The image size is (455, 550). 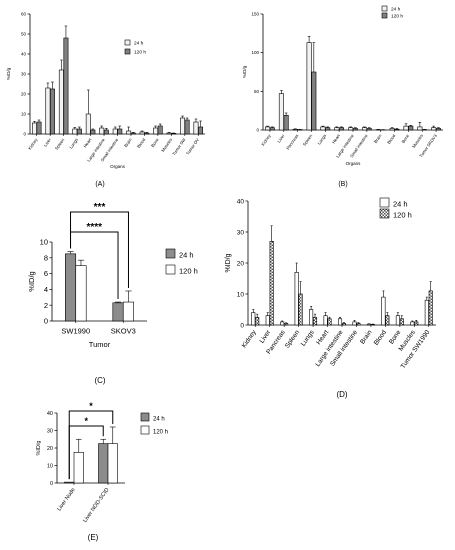 I want to click on significance-bracket, so click(x=91, y=445).